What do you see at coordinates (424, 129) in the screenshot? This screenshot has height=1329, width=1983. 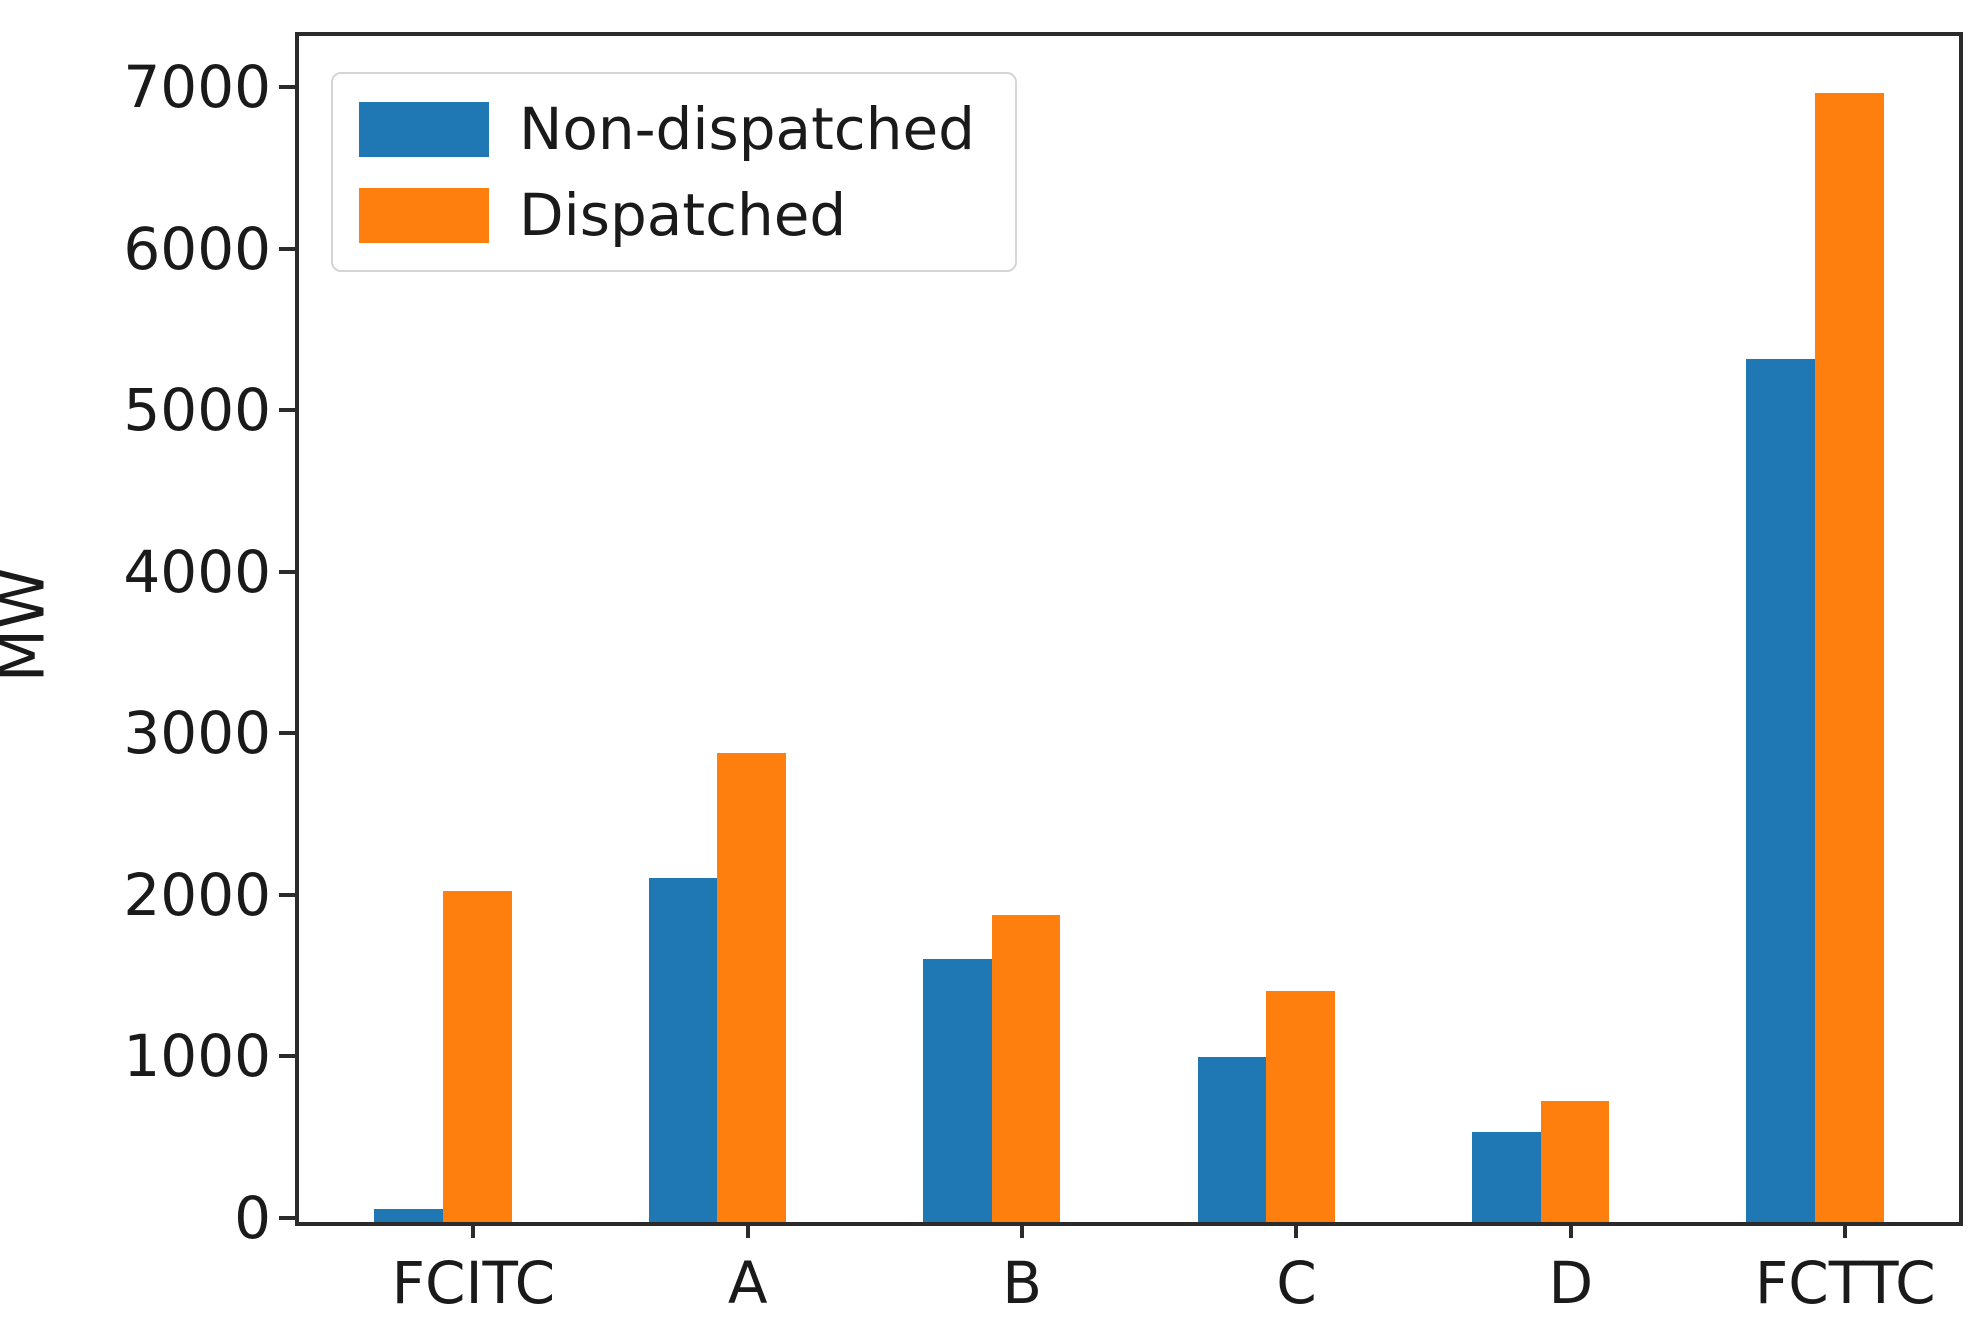 I see `legend-swatch-non-dispatched` at bounding box center [424, 129].